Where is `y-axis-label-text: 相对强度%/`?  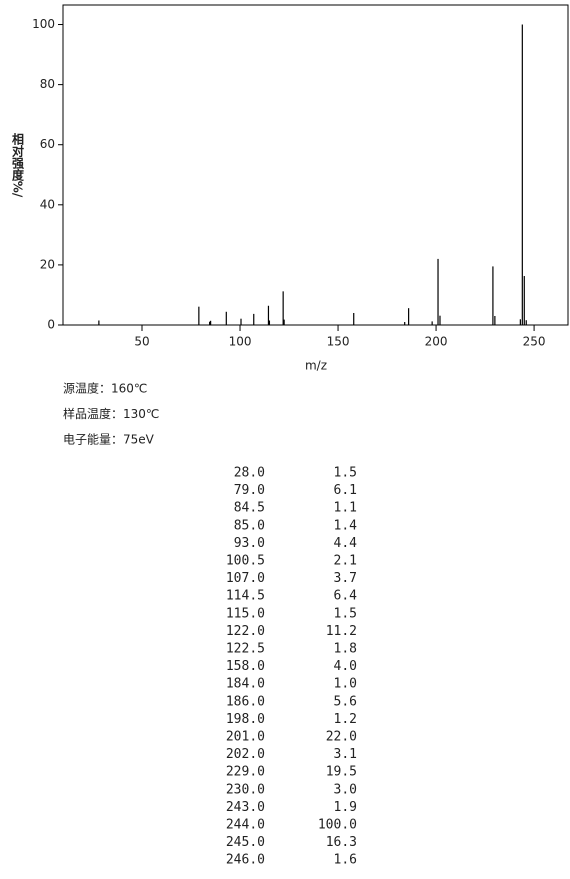 y-axis-label-text: 相对强度%/ is located at coordinates (18, 164).